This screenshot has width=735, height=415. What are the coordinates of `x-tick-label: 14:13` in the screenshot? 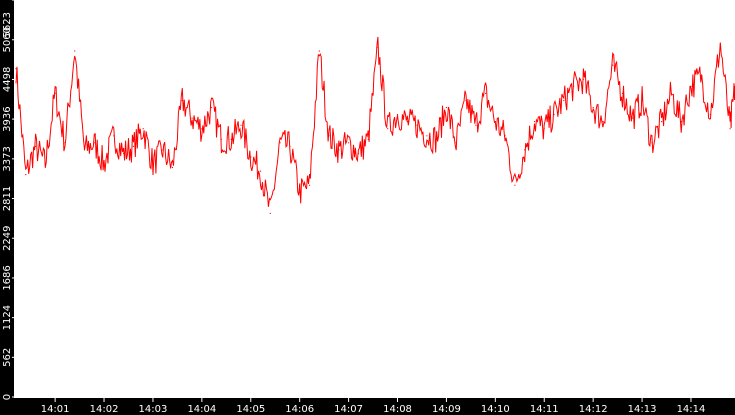 It's located at (642, 409).